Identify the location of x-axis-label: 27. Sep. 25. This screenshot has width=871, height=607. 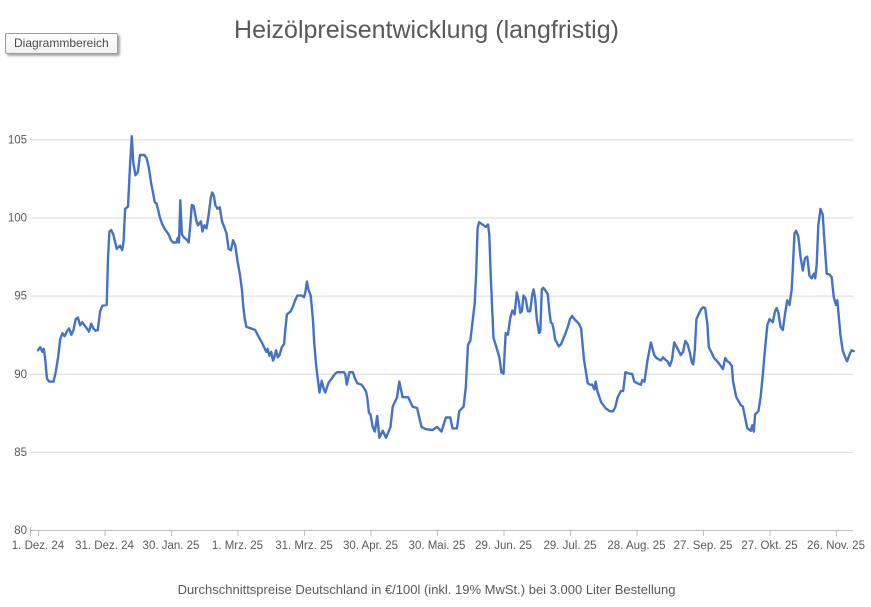
(703, 546).